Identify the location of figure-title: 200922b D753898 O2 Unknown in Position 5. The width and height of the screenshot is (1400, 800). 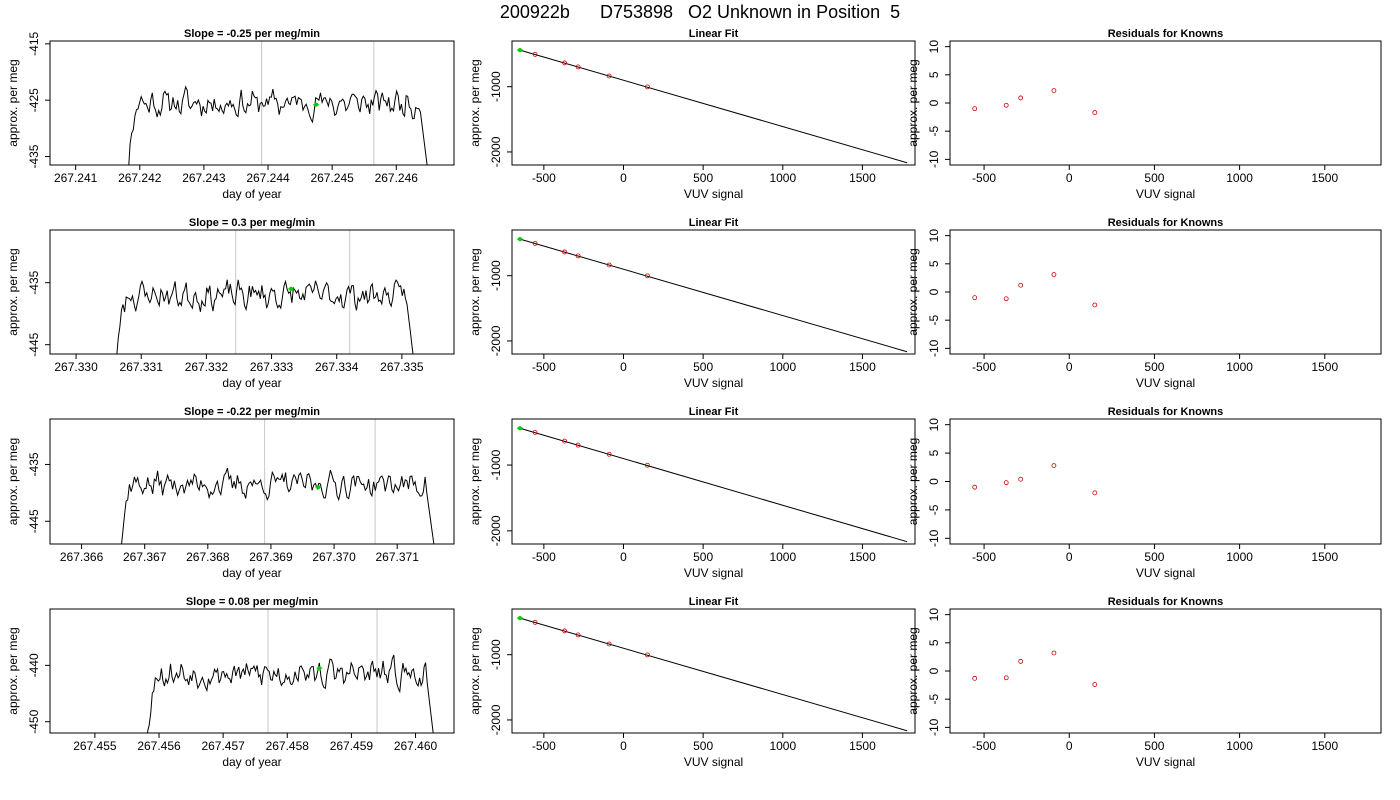
(700, 12).